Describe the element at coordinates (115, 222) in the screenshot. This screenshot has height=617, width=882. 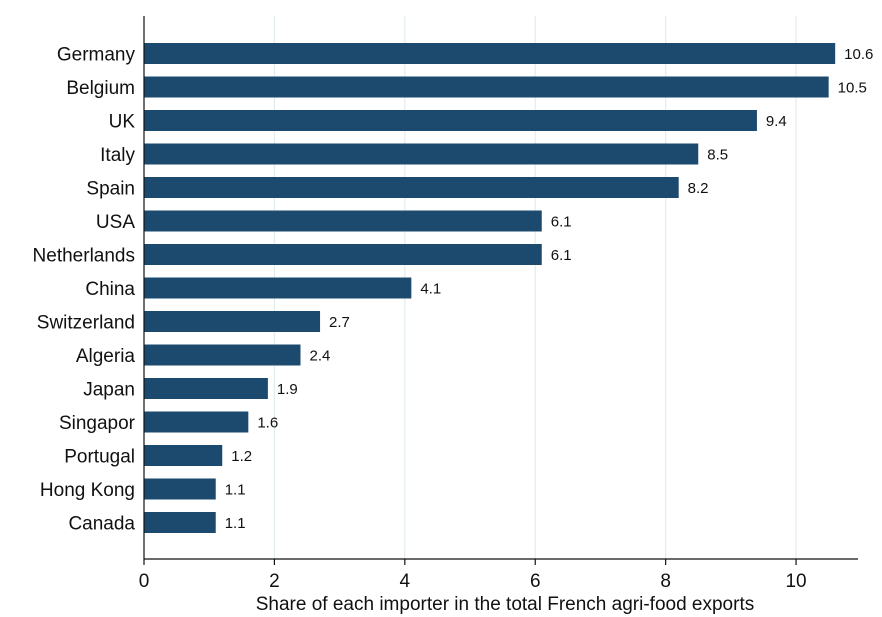
I see `category-label: USA` at that location.